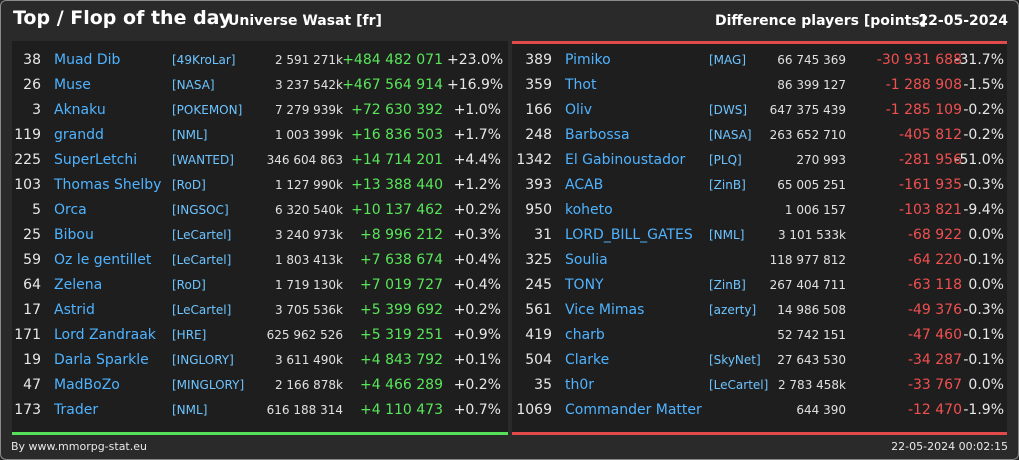  I want to click on alliance-tag-link: [PLQ], so click(725, 160).